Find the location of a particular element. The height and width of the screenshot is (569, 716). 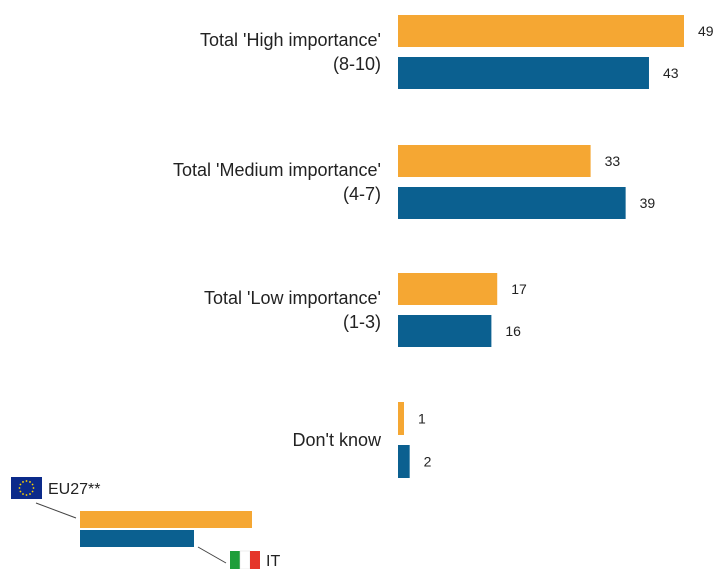

legend-label-eu27: EU27** is located at coordinates (74, 489).